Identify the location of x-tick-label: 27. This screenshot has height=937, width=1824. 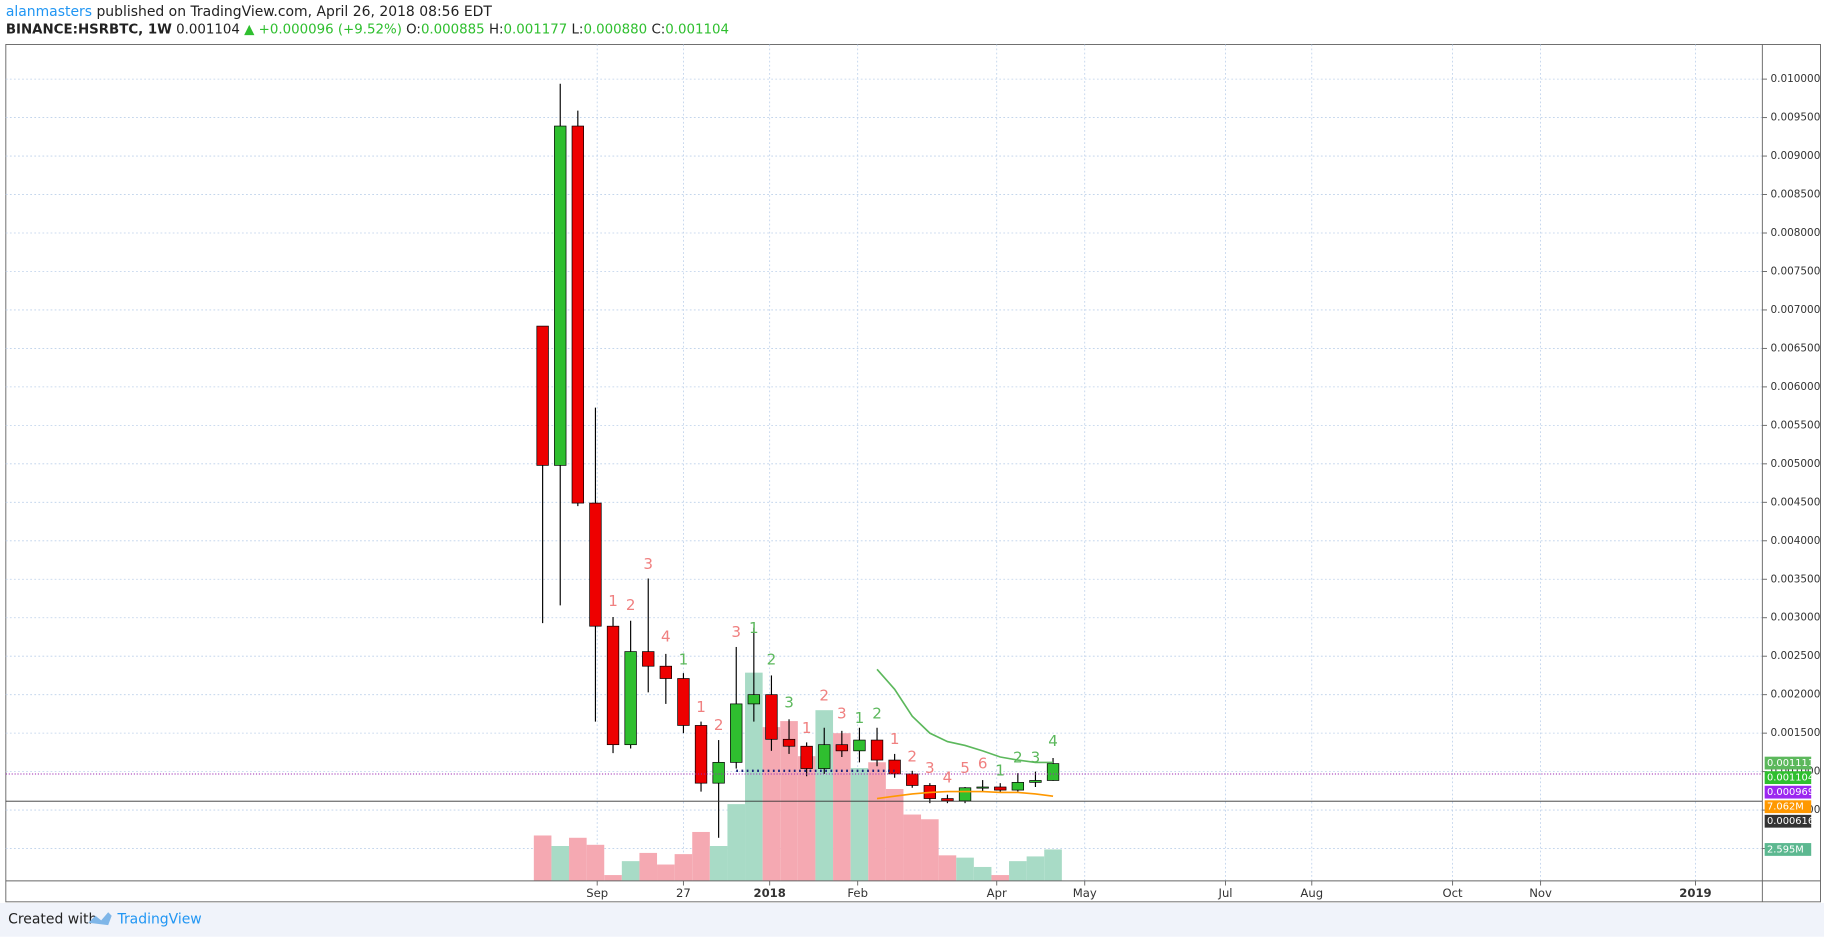
(683, 893).